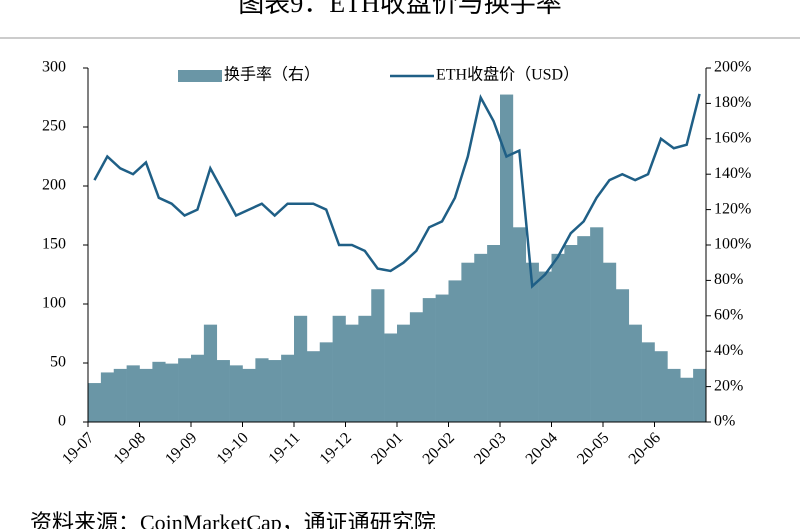 This screenshot has height=529, width=800. What do you see at coordinates (54, 244) in the screenshot?
I see `y-tick-label: 150` at bounding box center [54, 244].